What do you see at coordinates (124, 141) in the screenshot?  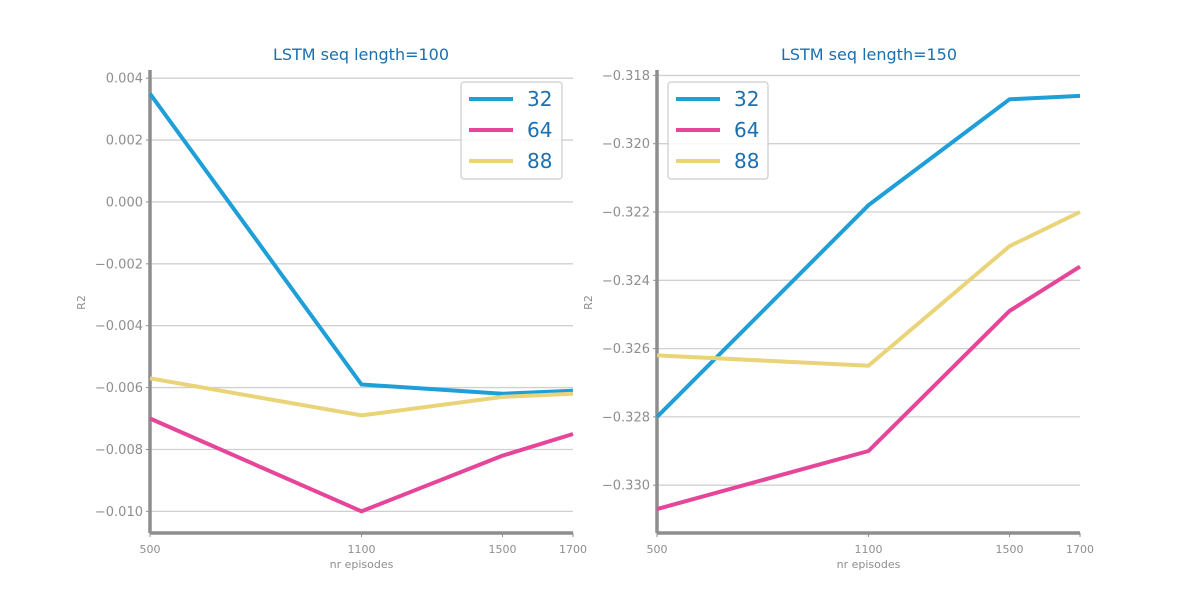 I see `y-tick-label: 0.002` at bounding box center [124, 141].